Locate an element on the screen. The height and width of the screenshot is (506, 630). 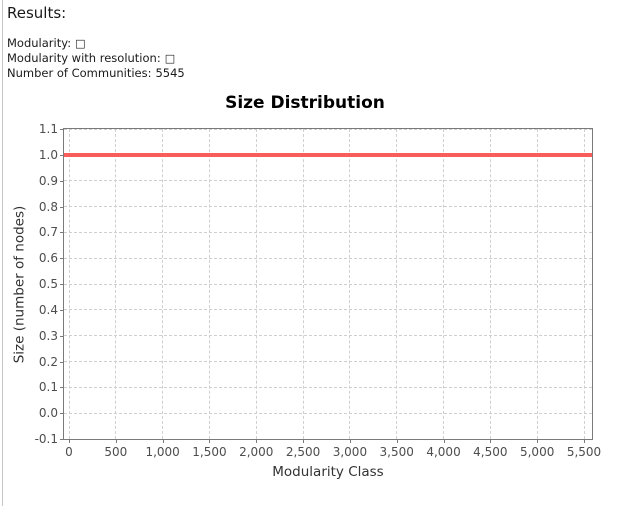
y-tick-label: -0.1 is located at coordinates (46, 439).